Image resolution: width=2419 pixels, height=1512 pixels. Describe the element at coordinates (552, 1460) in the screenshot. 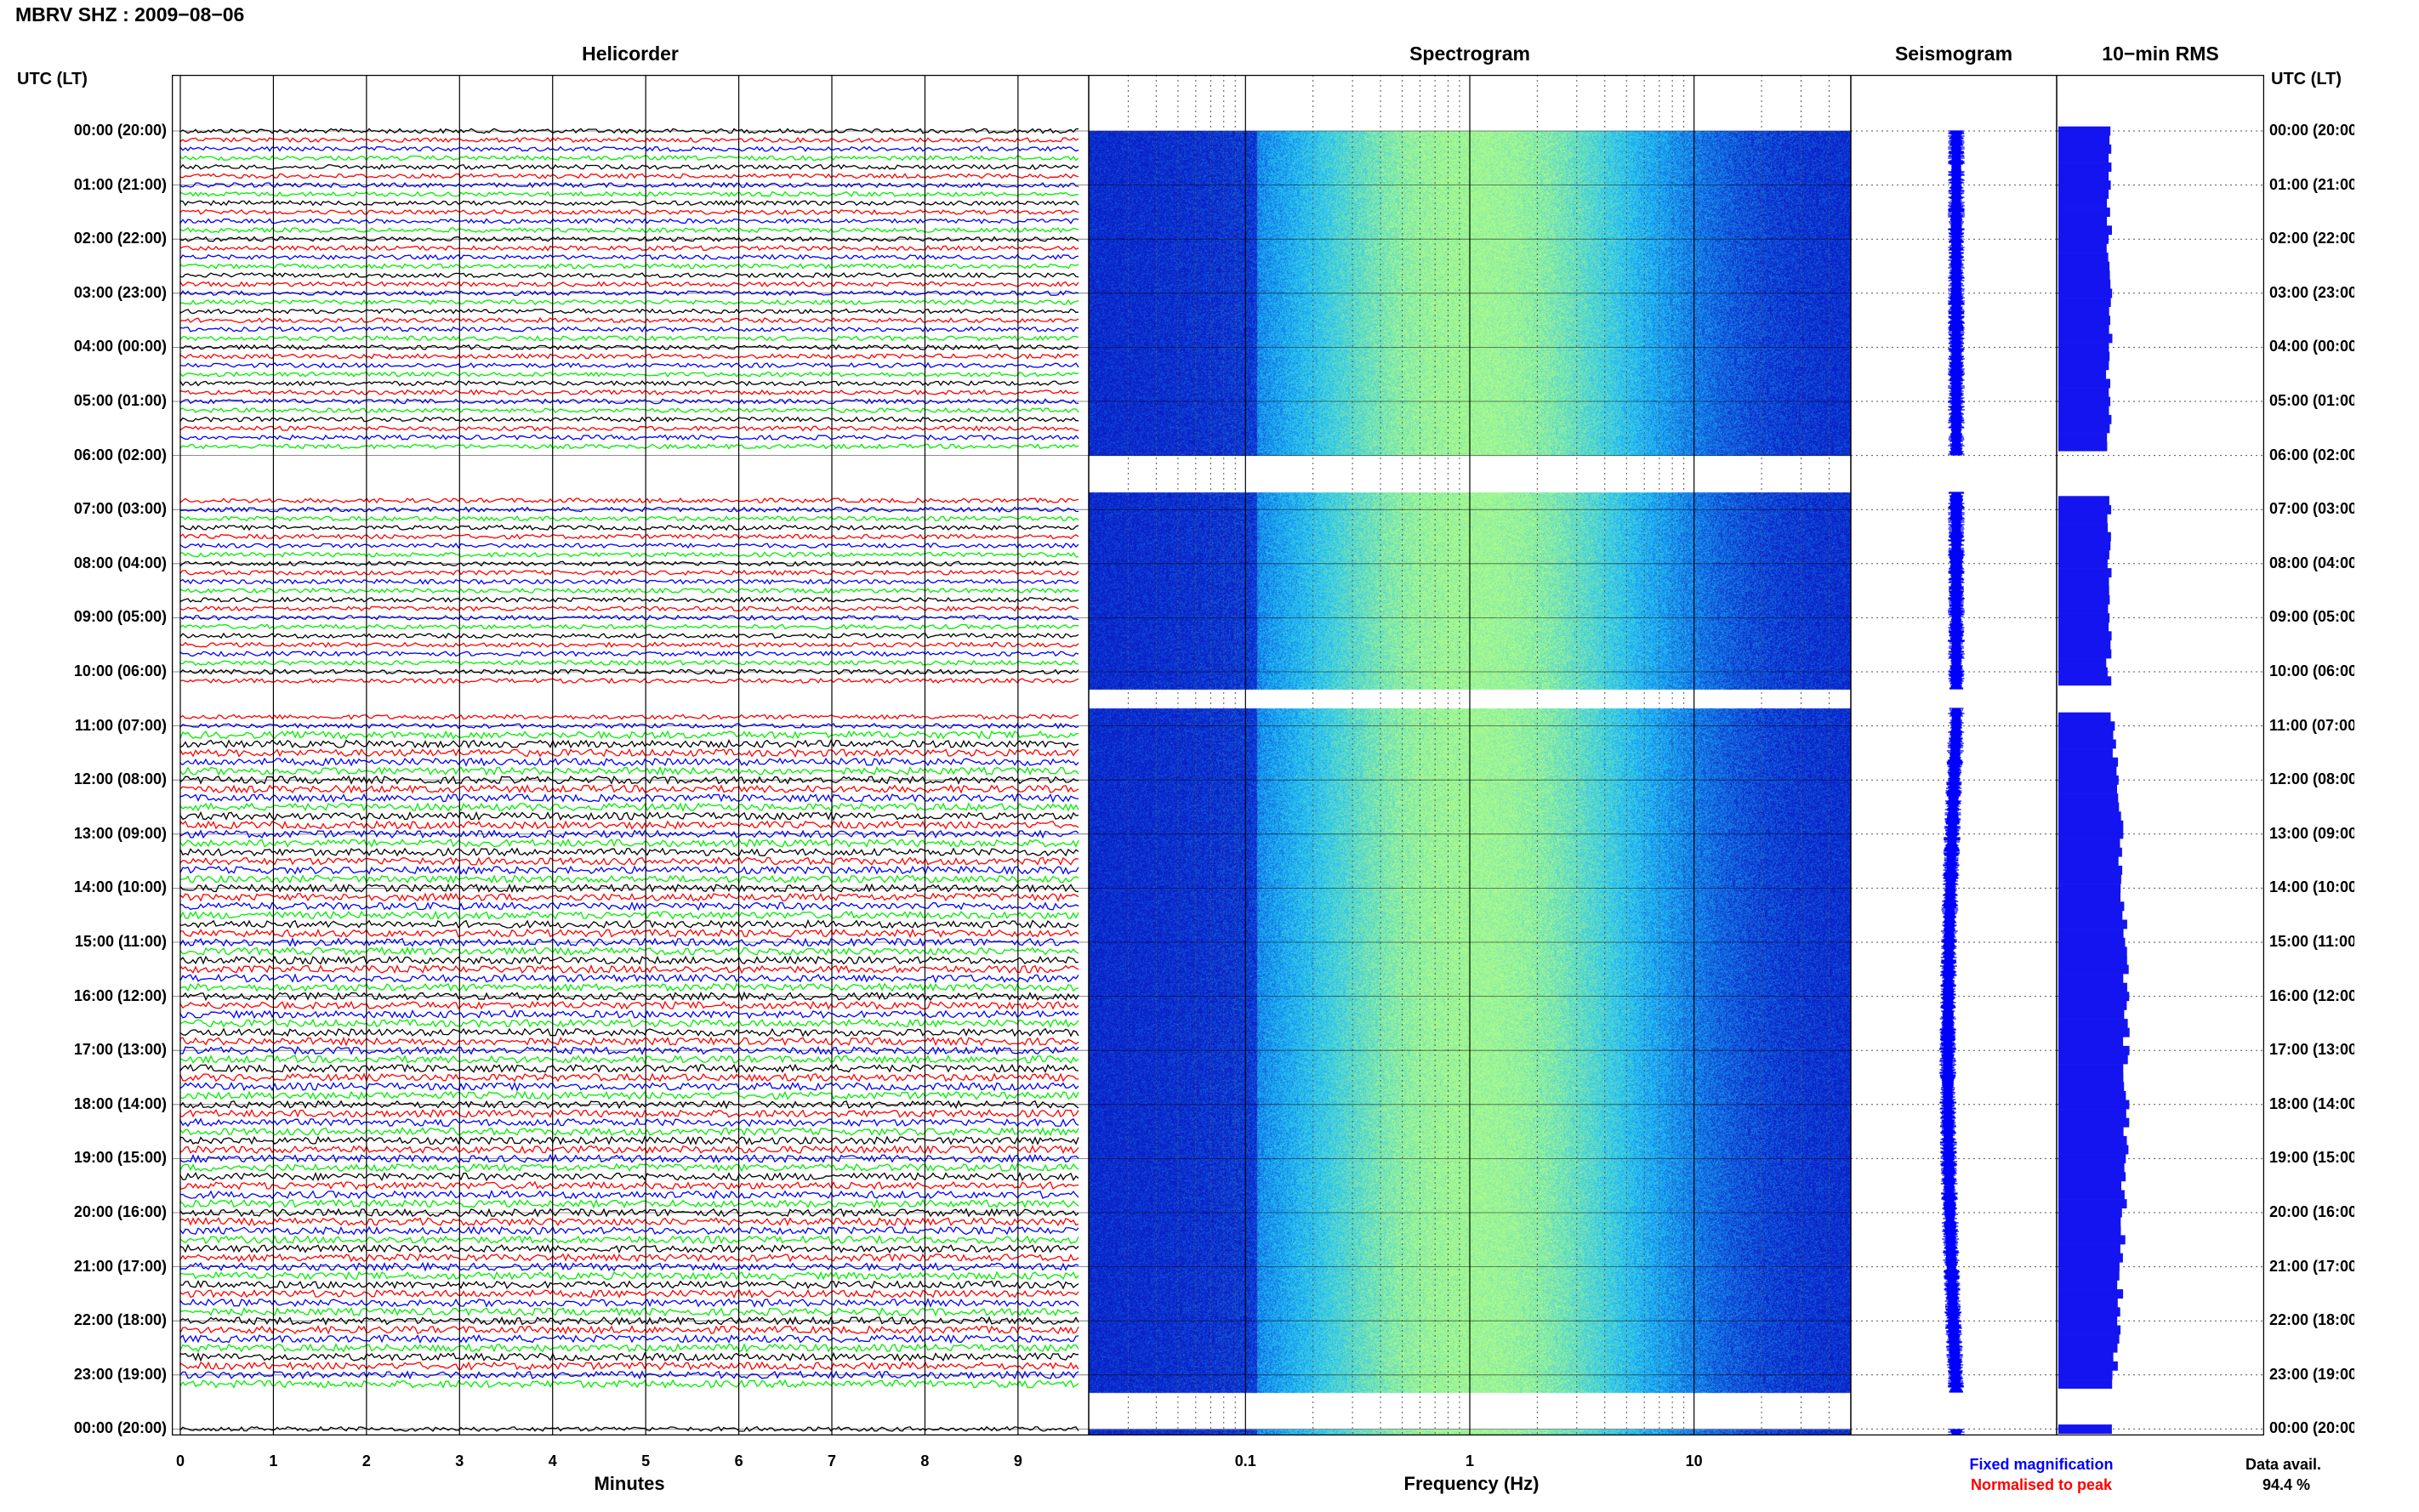

I see `helicorder-x-tick-label: 4` at that location.